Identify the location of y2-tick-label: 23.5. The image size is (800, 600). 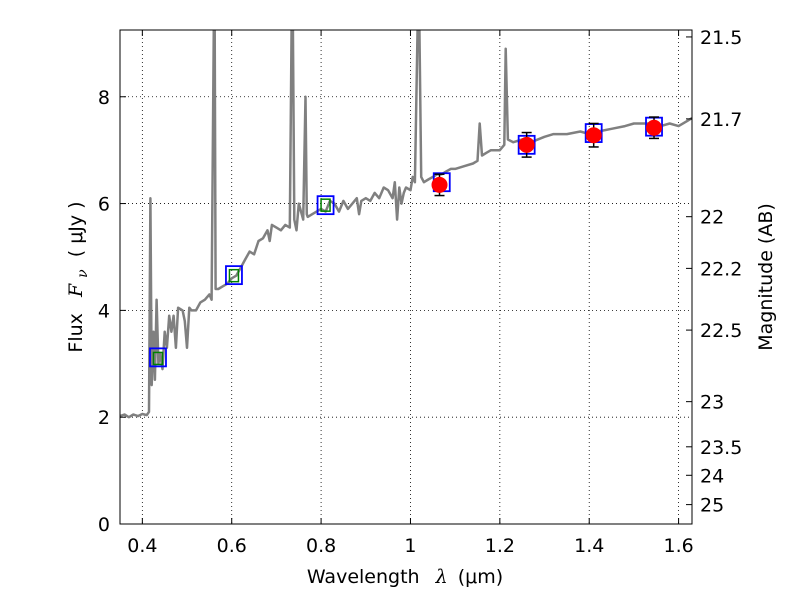
(721, 448).